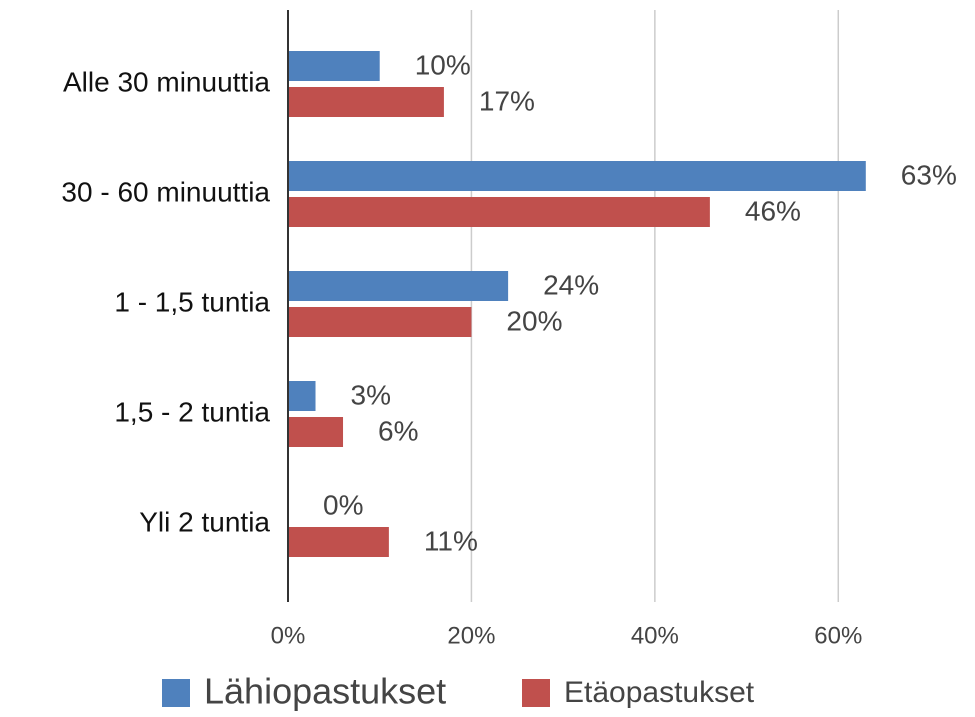  Describe the element at coordinates (659, 692) in the screenshot. I see `legend-label: Etäopastukset` at that location.